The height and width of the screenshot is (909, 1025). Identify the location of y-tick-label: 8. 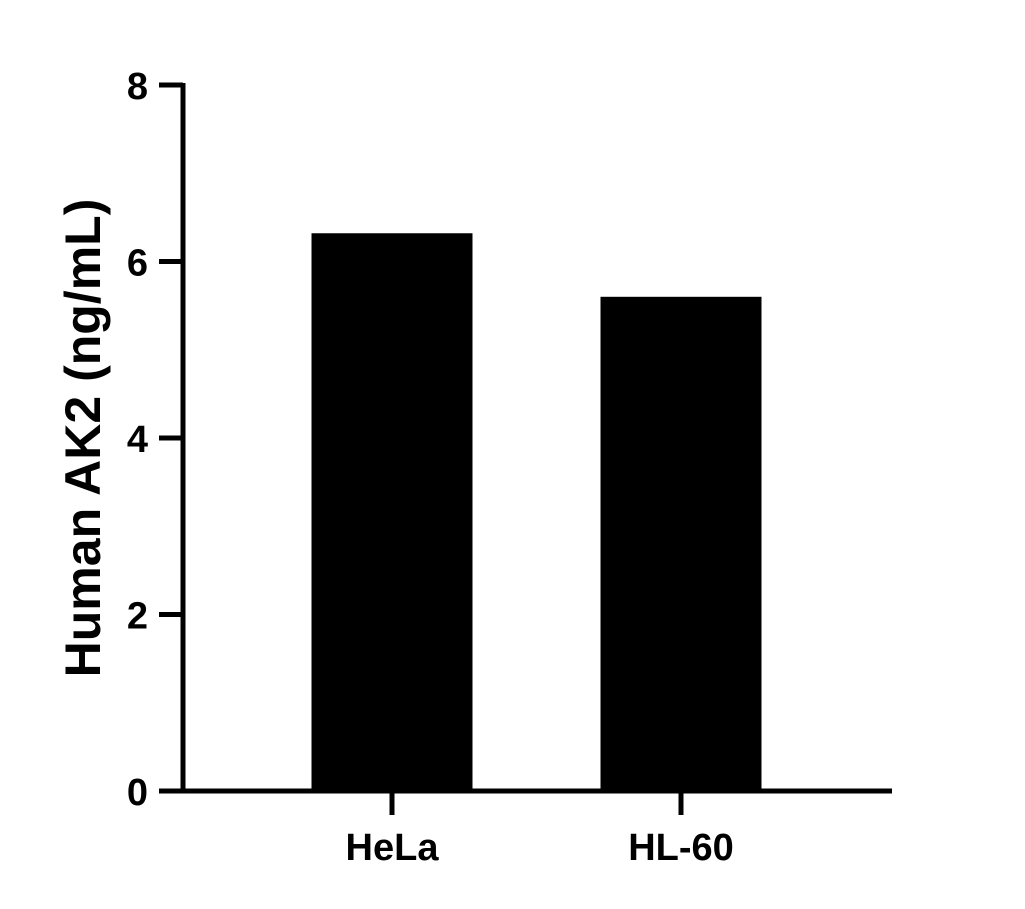
(137, 87).